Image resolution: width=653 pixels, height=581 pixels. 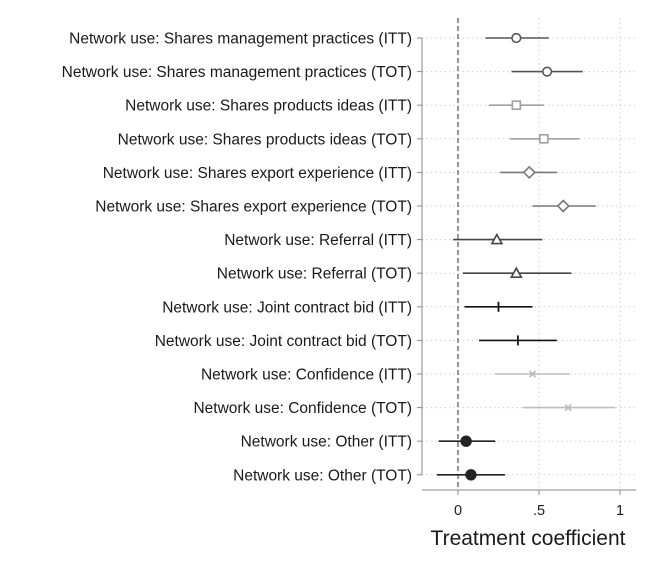 I want to click on x-tick-label: .5, so click(x=539, y=511).